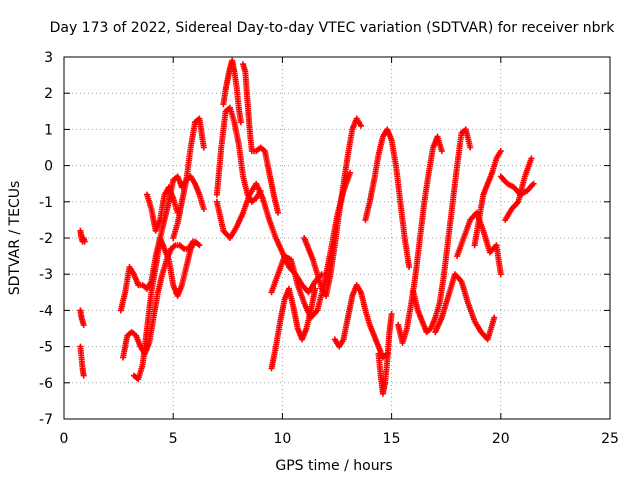 The width and height of the screenshot is (640, 480). Describe the element at coordinates (46, 275) in the screenshot. I see `y-tick-label: -3` at that location.